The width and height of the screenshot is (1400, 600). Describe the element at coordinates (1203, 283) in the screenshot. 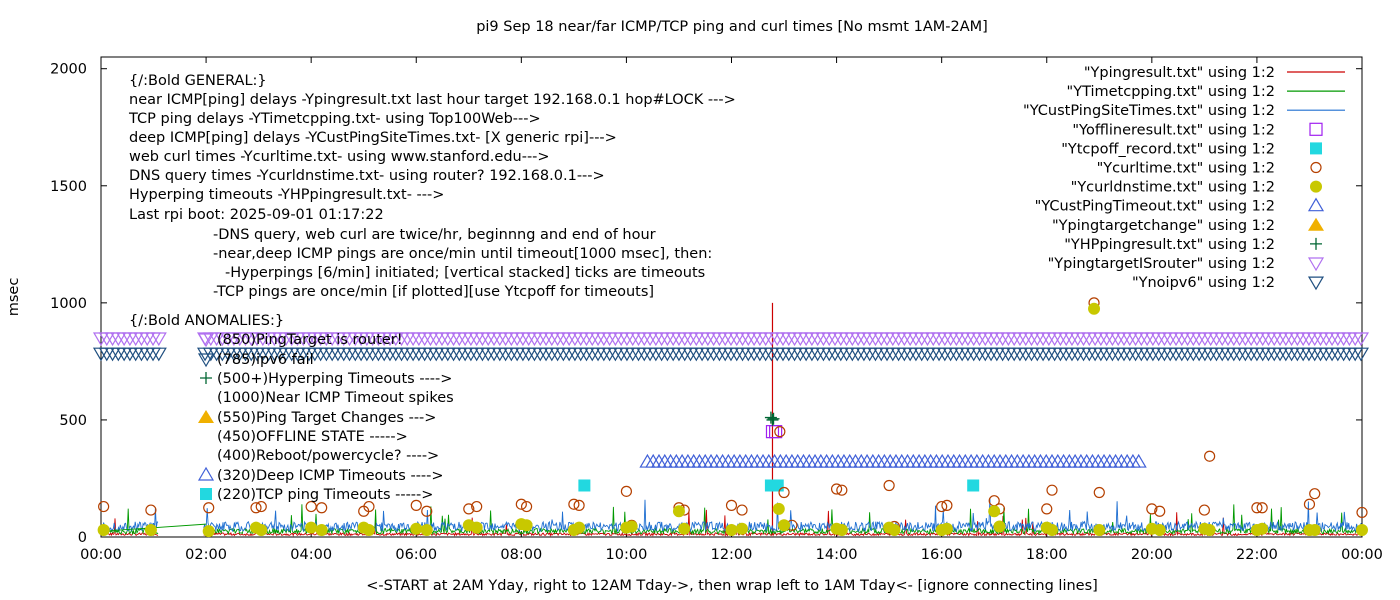

I see `legend-label: "Ynoipv6" using 1:2` at that location.